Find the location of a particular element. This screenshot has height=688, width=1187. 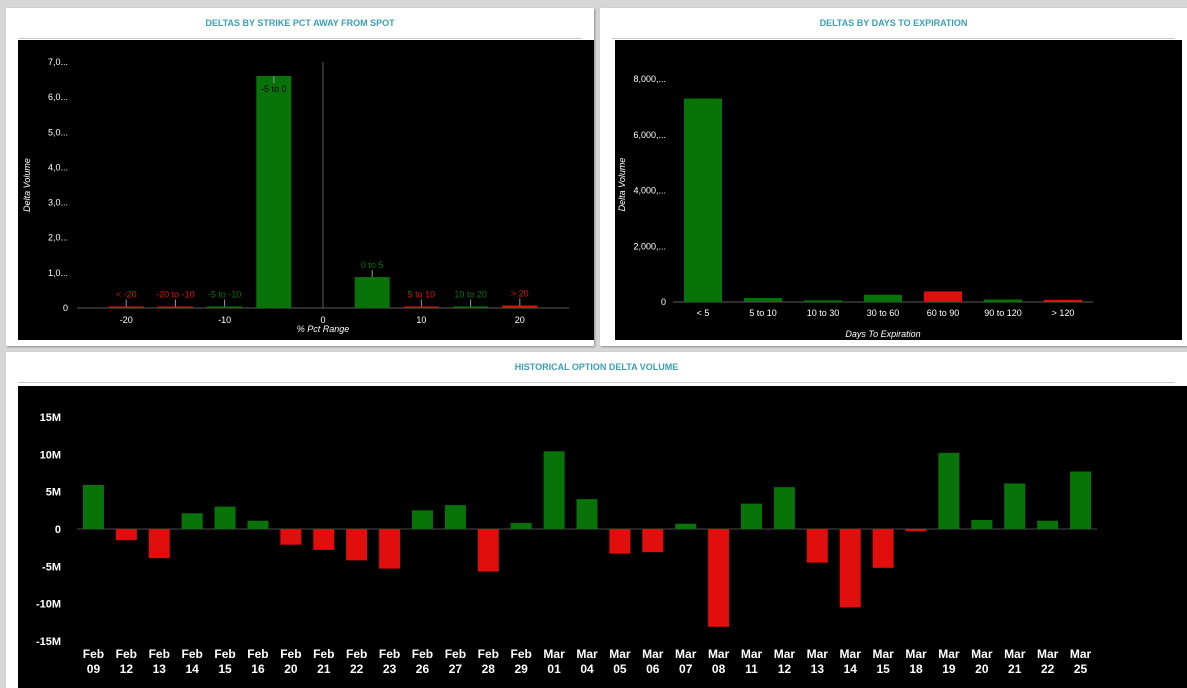

x-axis-title: Days To Expiration is located at coordinates (882, 334).